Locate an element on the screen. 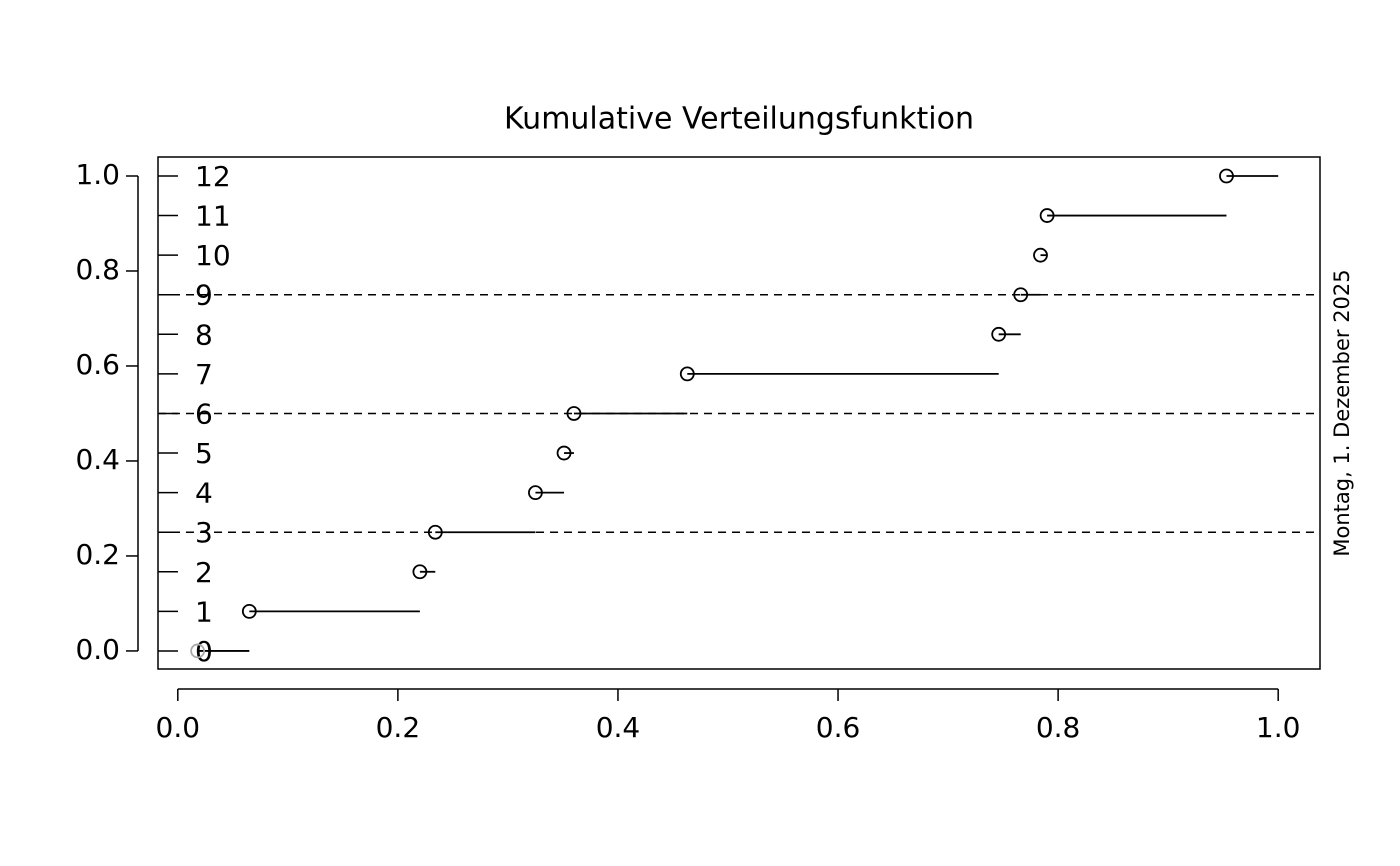 This screenshot has height=866, width=1400. step-label: 6 is located at coordinates (204, 413).